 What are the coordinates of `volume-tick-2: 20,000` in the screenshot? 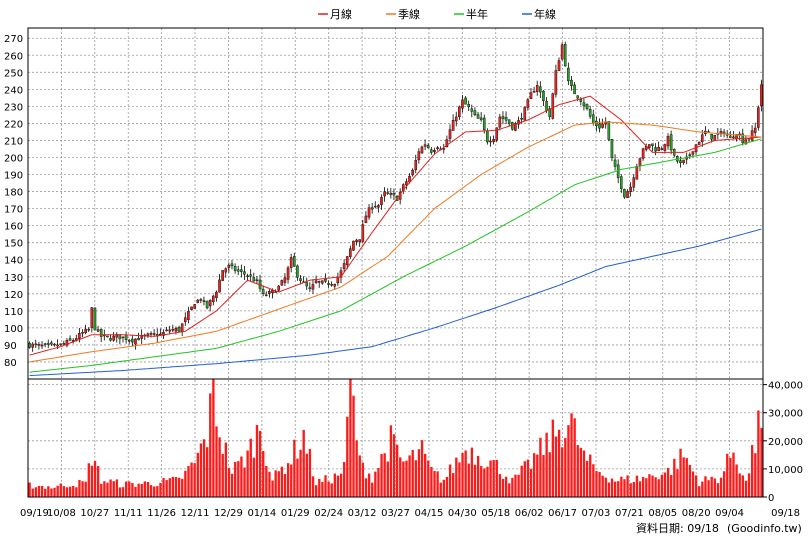 It's located at (785, 442).